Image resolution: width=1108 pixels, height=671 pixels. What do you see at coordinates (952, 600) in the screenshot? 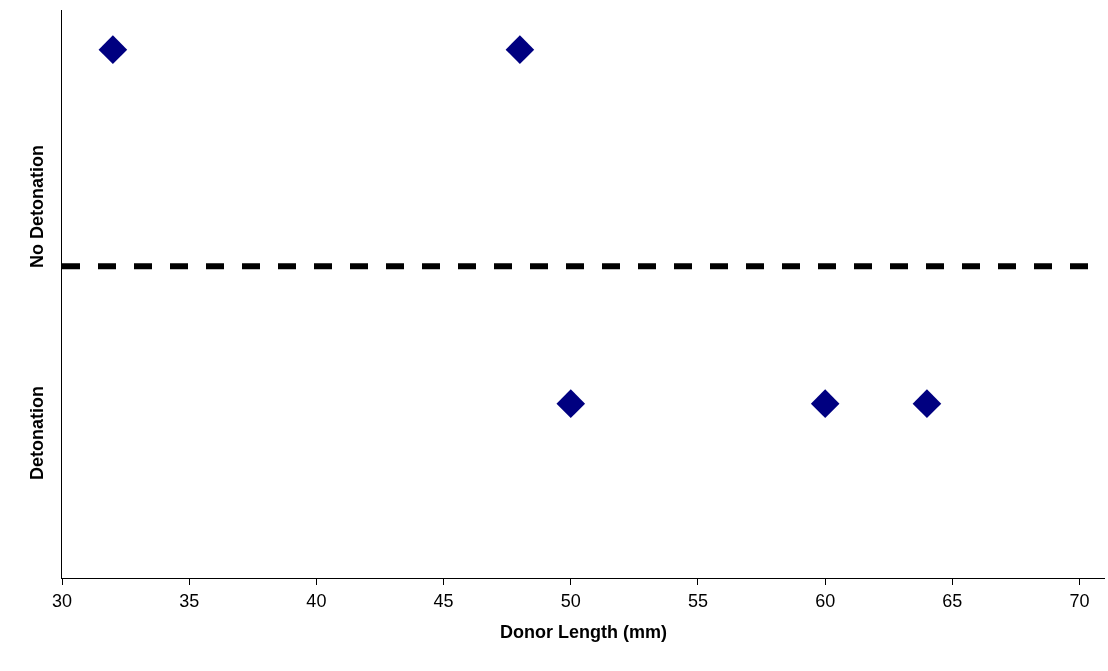
I see `x-tick-label: 65` at bounding box center [952, 600].